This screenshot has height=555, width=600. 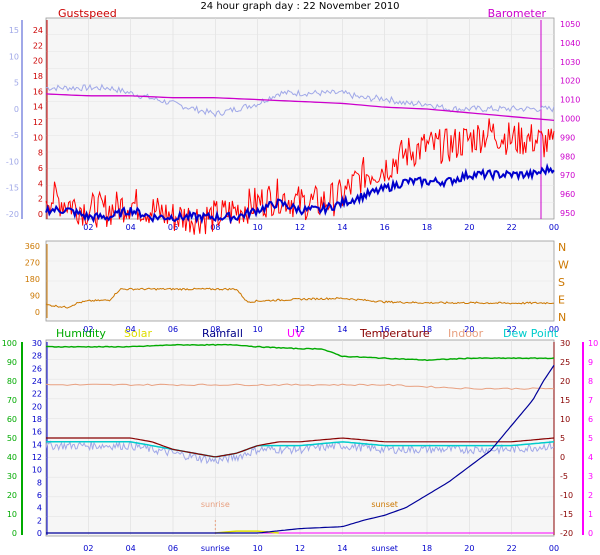 What do you see at coordinates (12, 438) in the screenshot?
I see `humidity-tick-label: 50` at bounding box center [12, 438].